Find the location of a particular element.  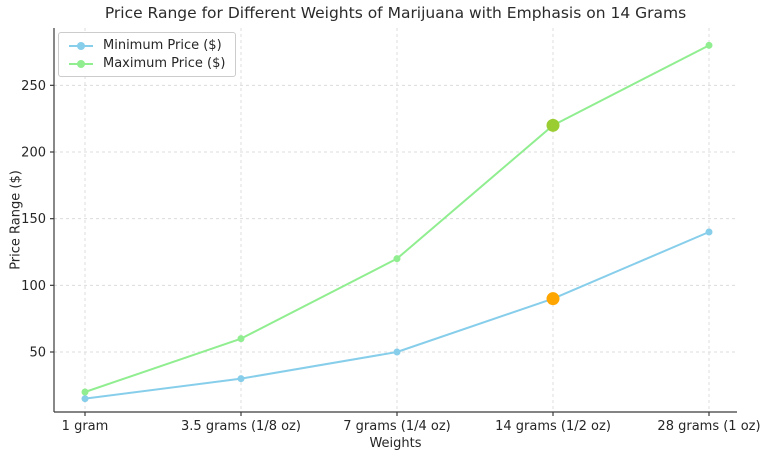

y-tick-label: 200 is located at coordinates (33, 153).